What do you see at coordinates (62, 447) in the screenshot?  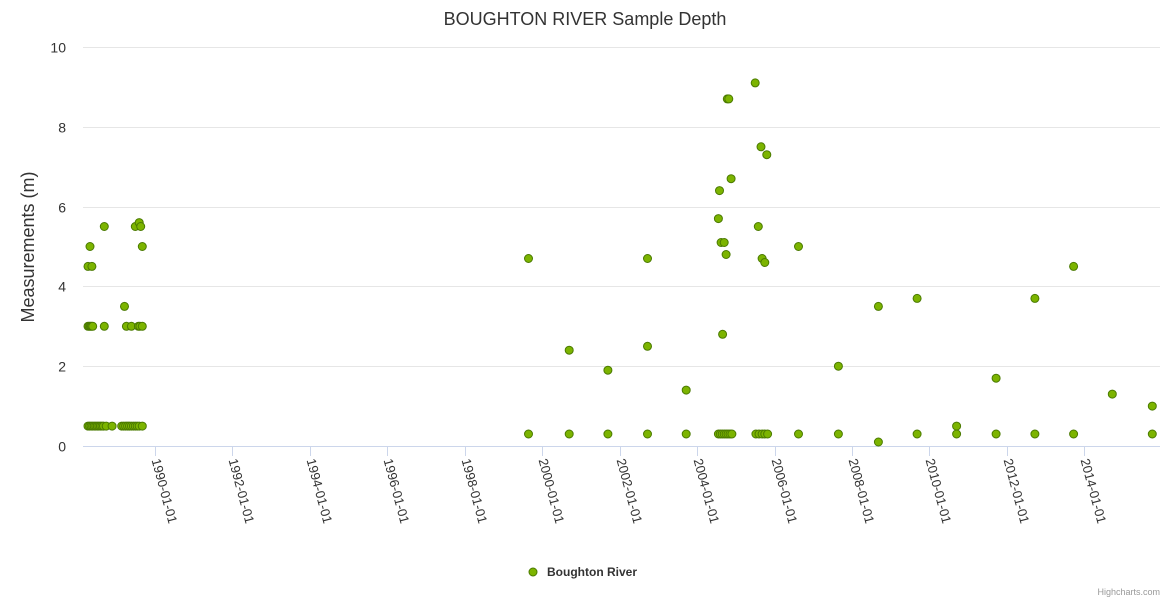 I see `y-tick-label: 0` at bounding box center [62, 447].